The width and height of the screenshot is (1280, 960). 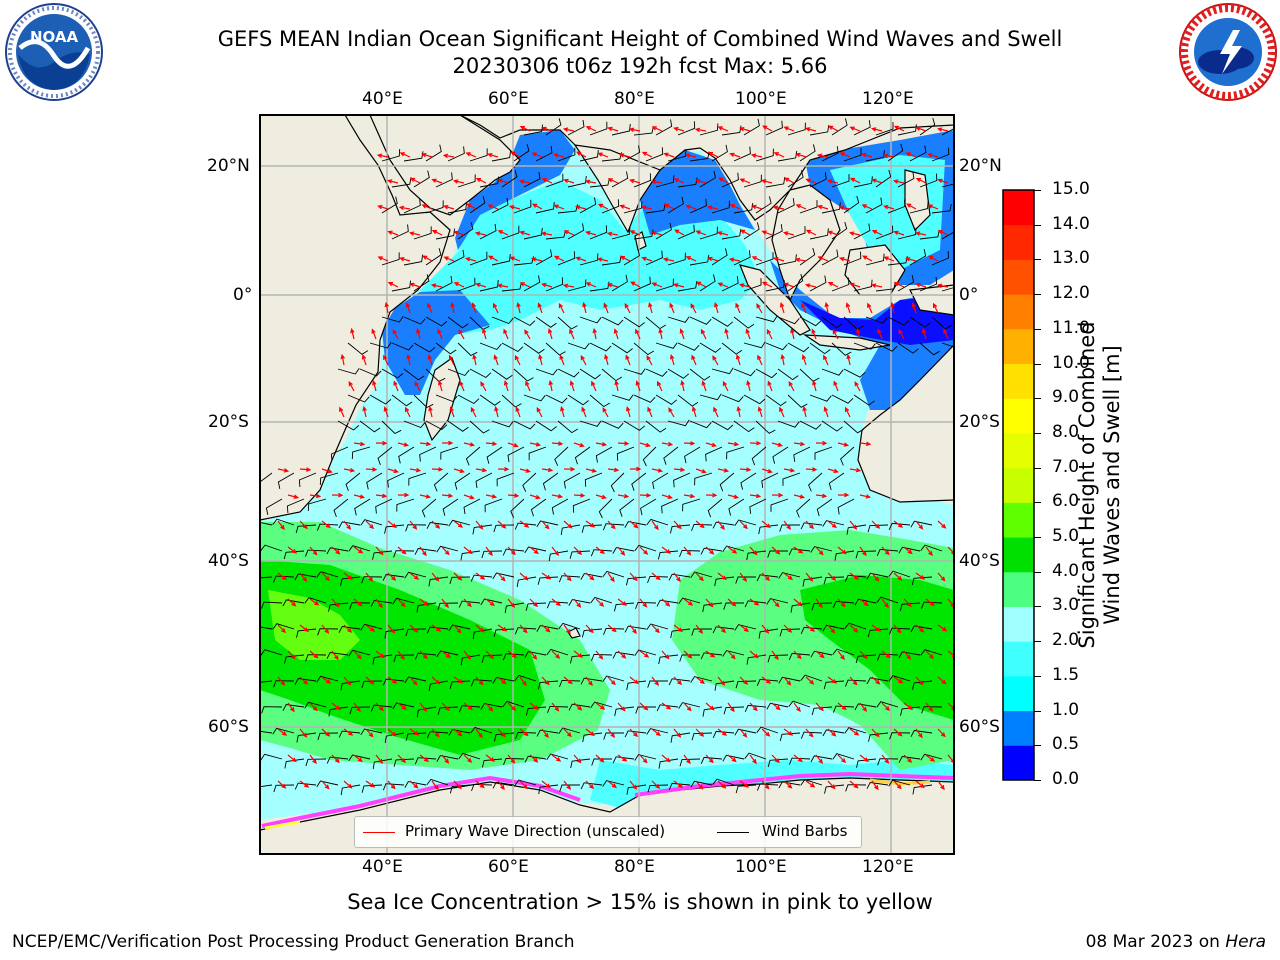 I want to click on colorbar-tick-label: 1.5, so click(x=1066, y=674).